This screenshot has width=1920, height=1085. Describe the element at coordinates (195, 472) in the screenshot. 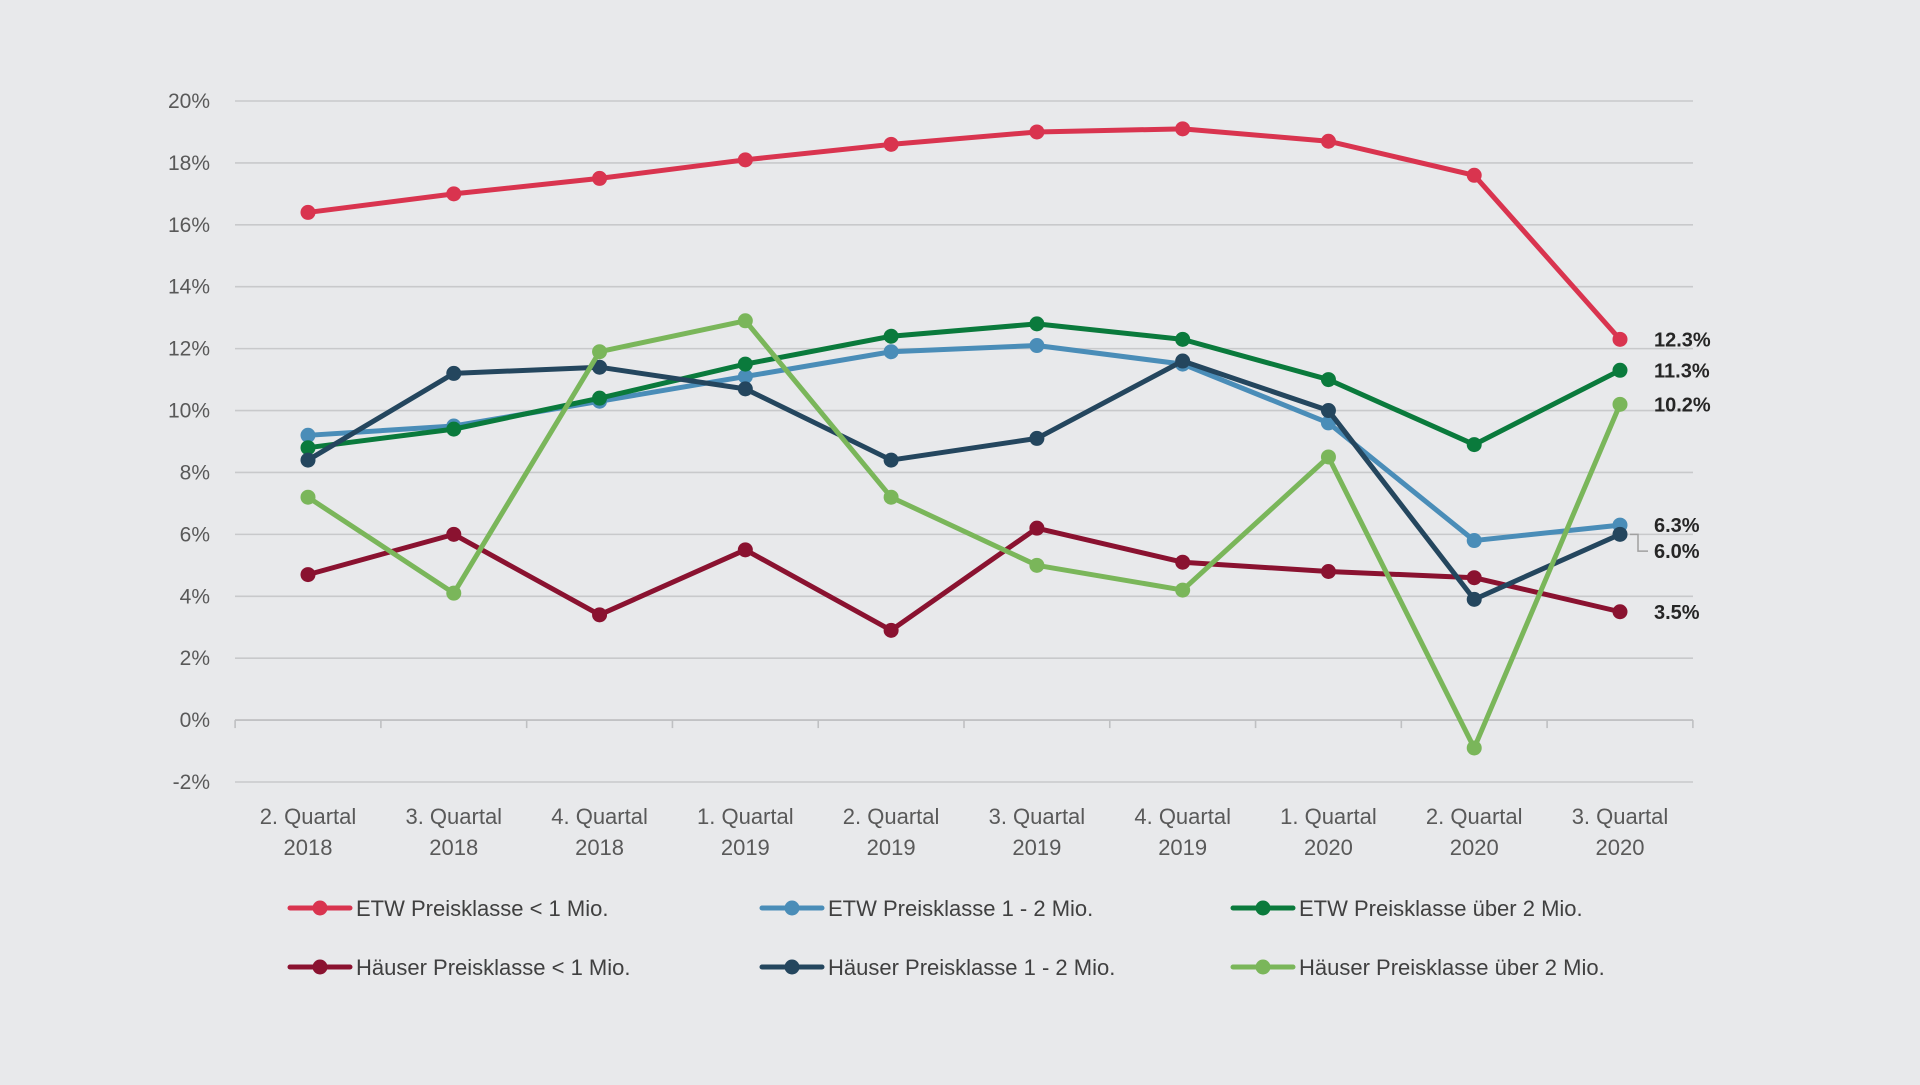

I see `y-tick-label: 8%` at that location.